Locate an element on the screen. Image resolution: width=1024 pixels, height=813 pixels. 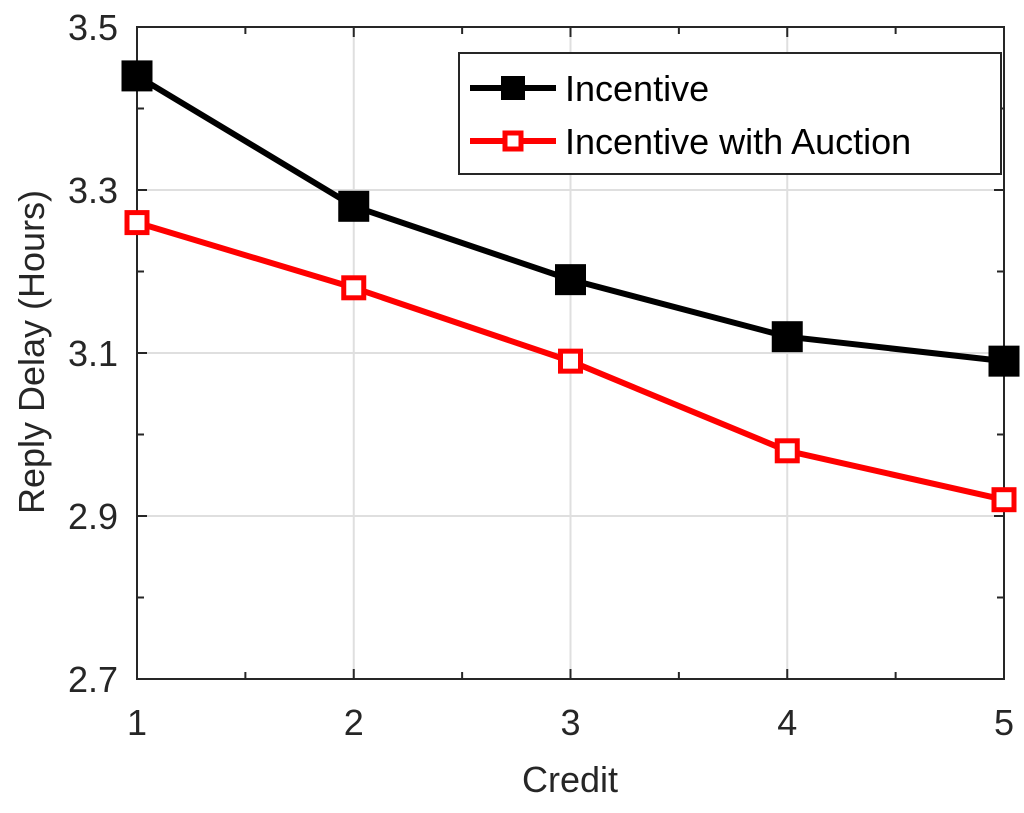
legend-item-incentive-with-auction: Incentive with Auction is located at coordinates (690, 141).